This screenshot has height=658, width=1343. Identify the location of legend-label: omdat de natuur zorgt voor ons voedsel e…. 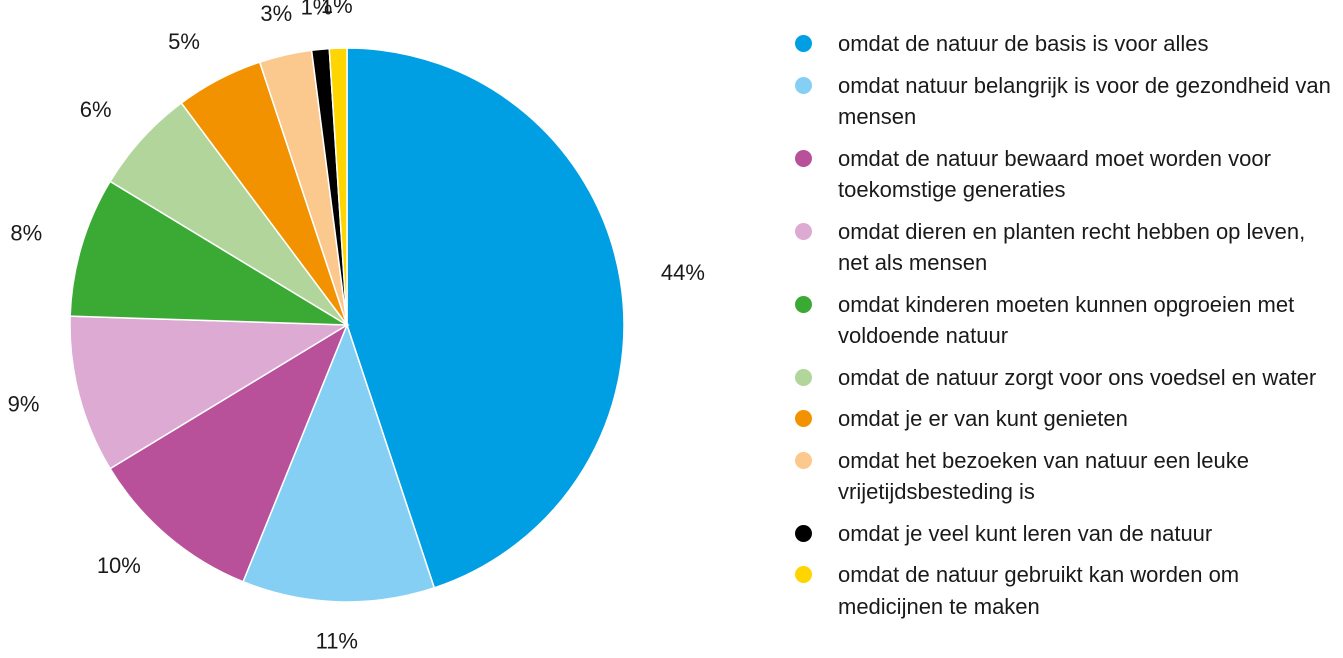
(1077, 377).